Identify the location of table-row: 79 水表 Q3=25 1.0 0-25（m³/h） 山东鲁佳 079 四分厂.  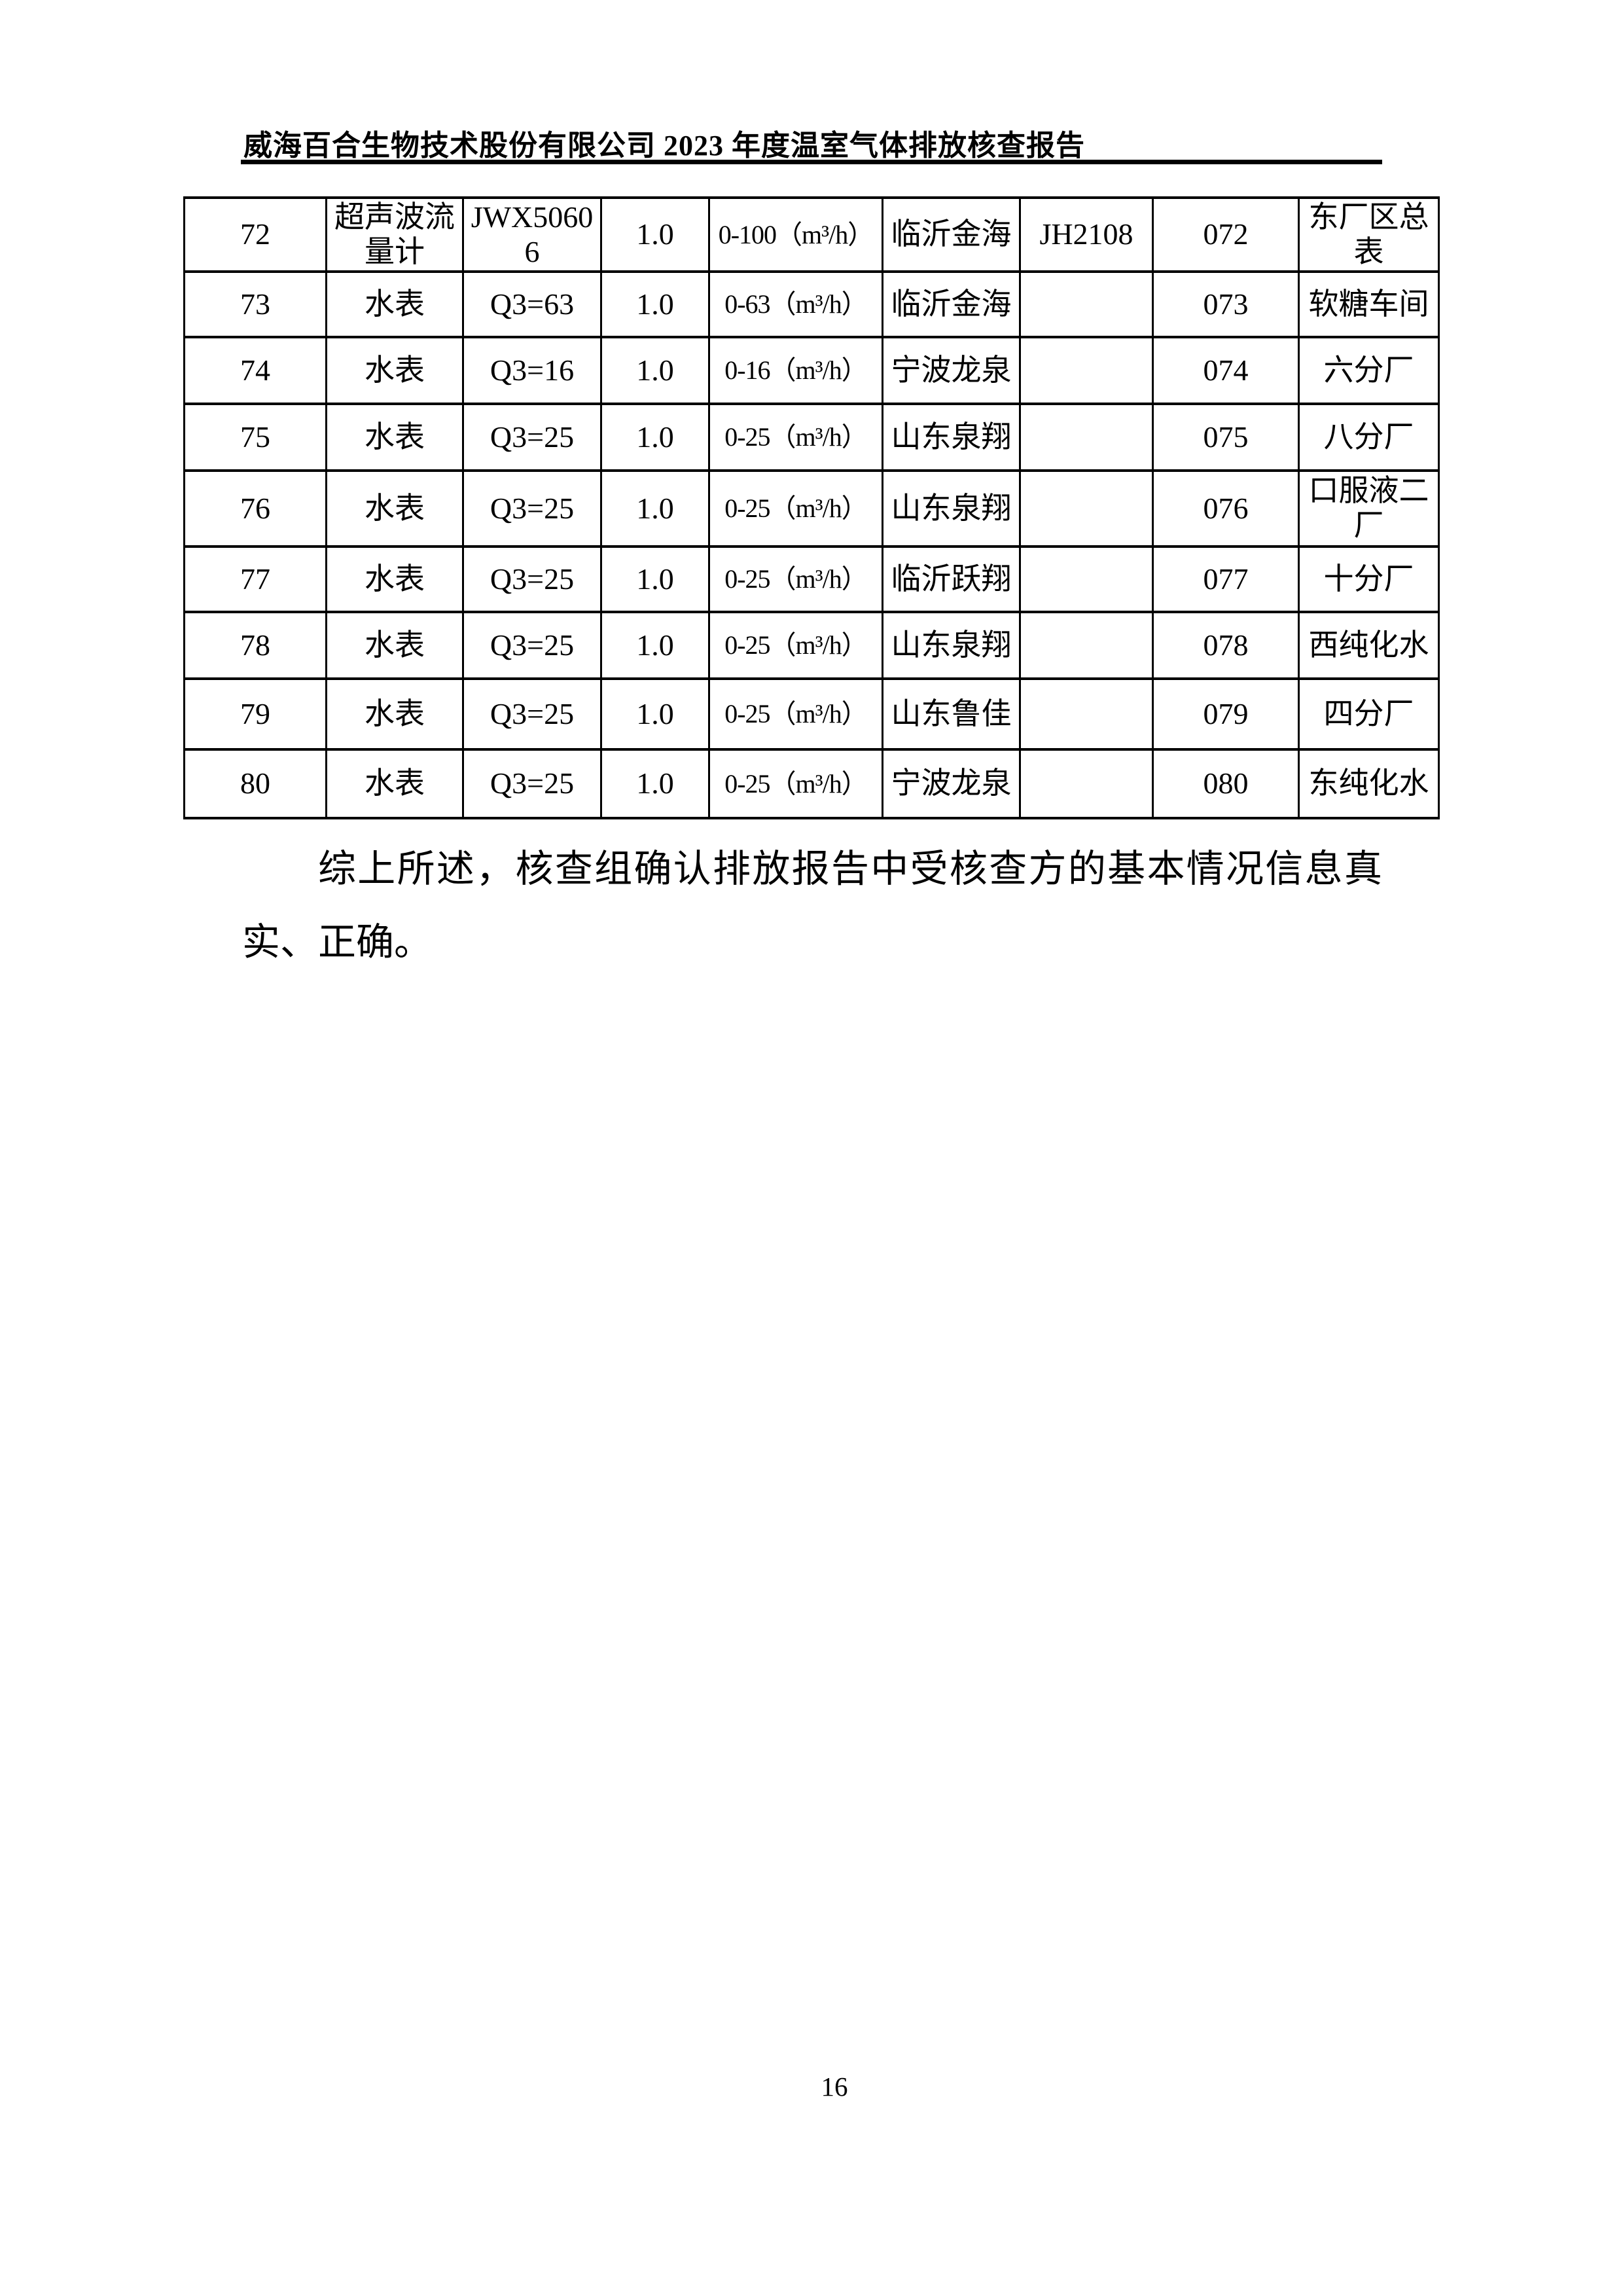
(811, 714).